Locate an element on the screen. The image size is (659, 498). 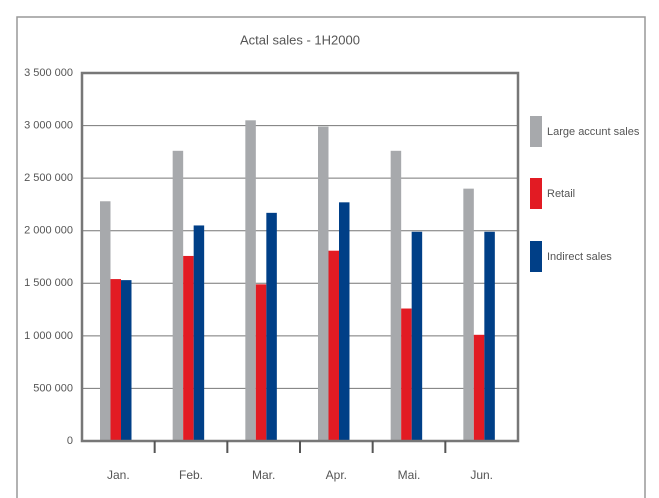
y-tick-label: 0 is located at coordinates (70, 441).